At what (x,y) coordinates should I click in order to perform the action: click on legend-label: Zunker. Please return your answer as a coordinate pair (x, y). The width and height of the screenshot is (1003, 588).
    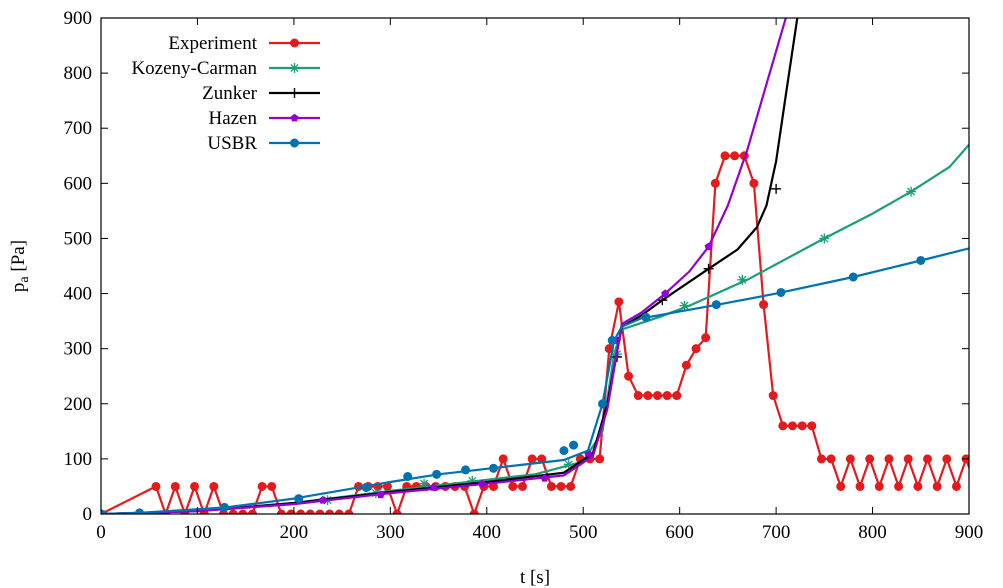
    Looking at the image, I should click on (230, 93).